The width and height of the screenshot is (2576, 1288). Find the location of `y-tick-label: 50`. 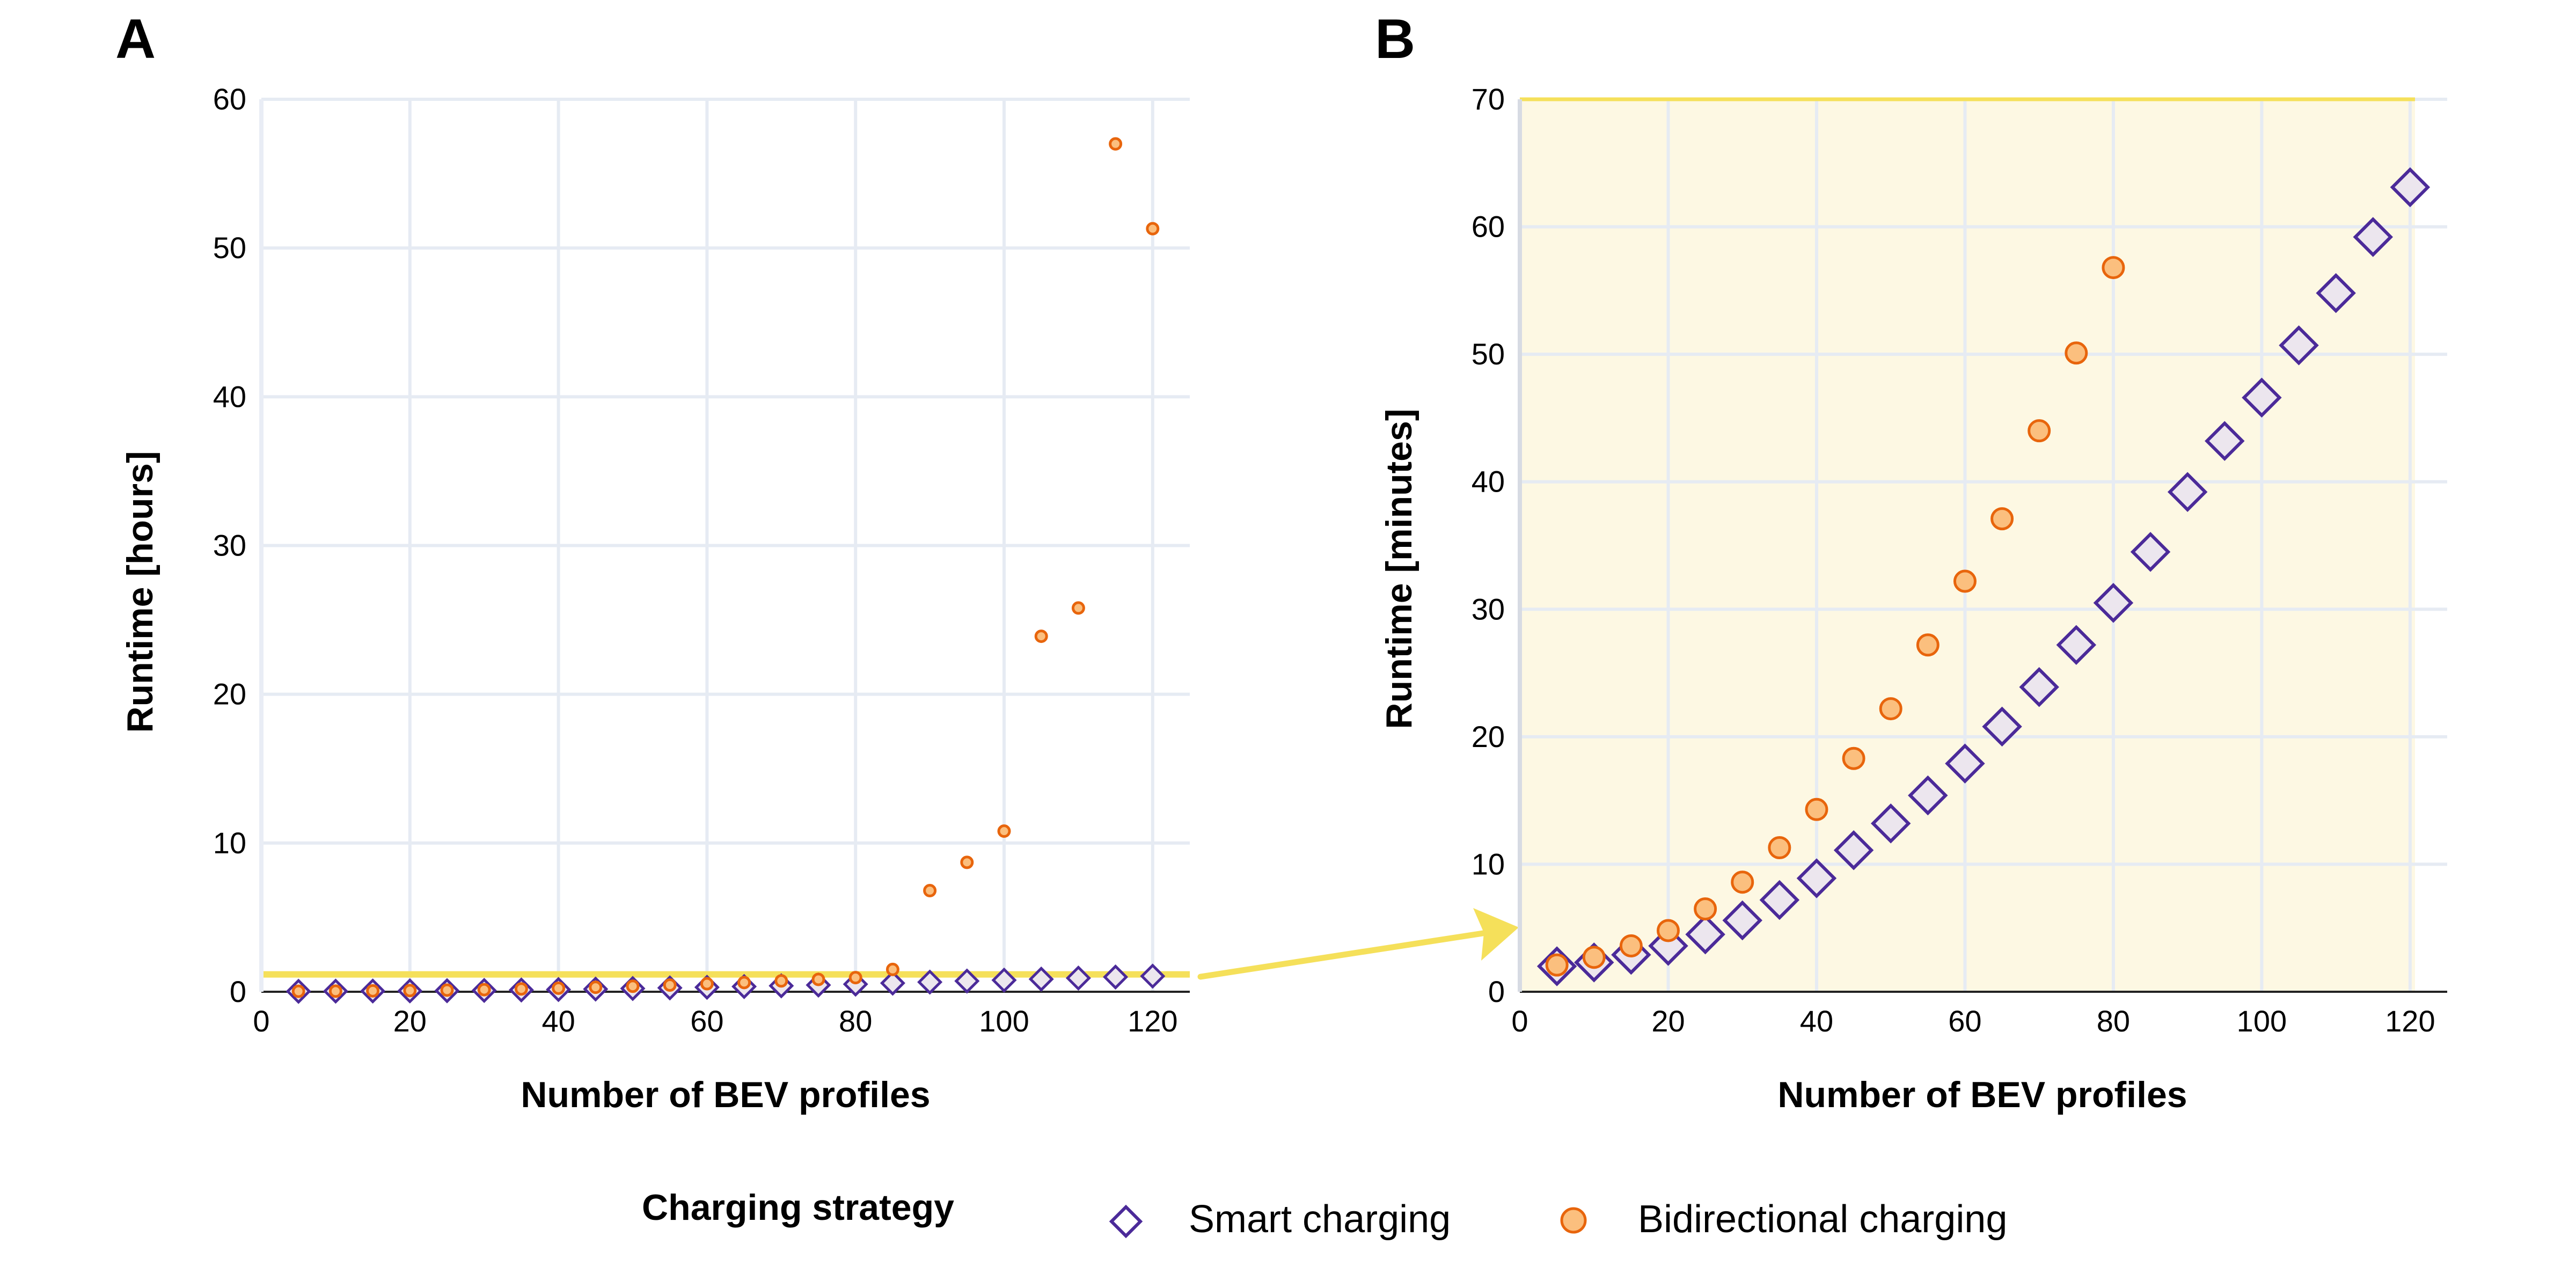

y-tick-label: 50 is located at coordinates (229, 248).